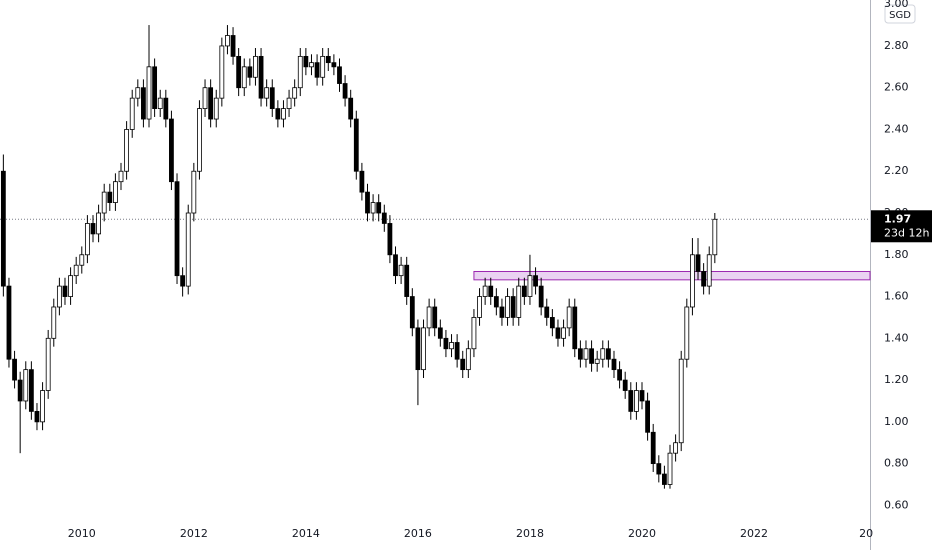 The width and height of the screenshot is (932, 550). What do you see at coordinates (896, 296) in the screenshot?
I see `y-tick-label: 1.60` at bounding box center [896, 296].